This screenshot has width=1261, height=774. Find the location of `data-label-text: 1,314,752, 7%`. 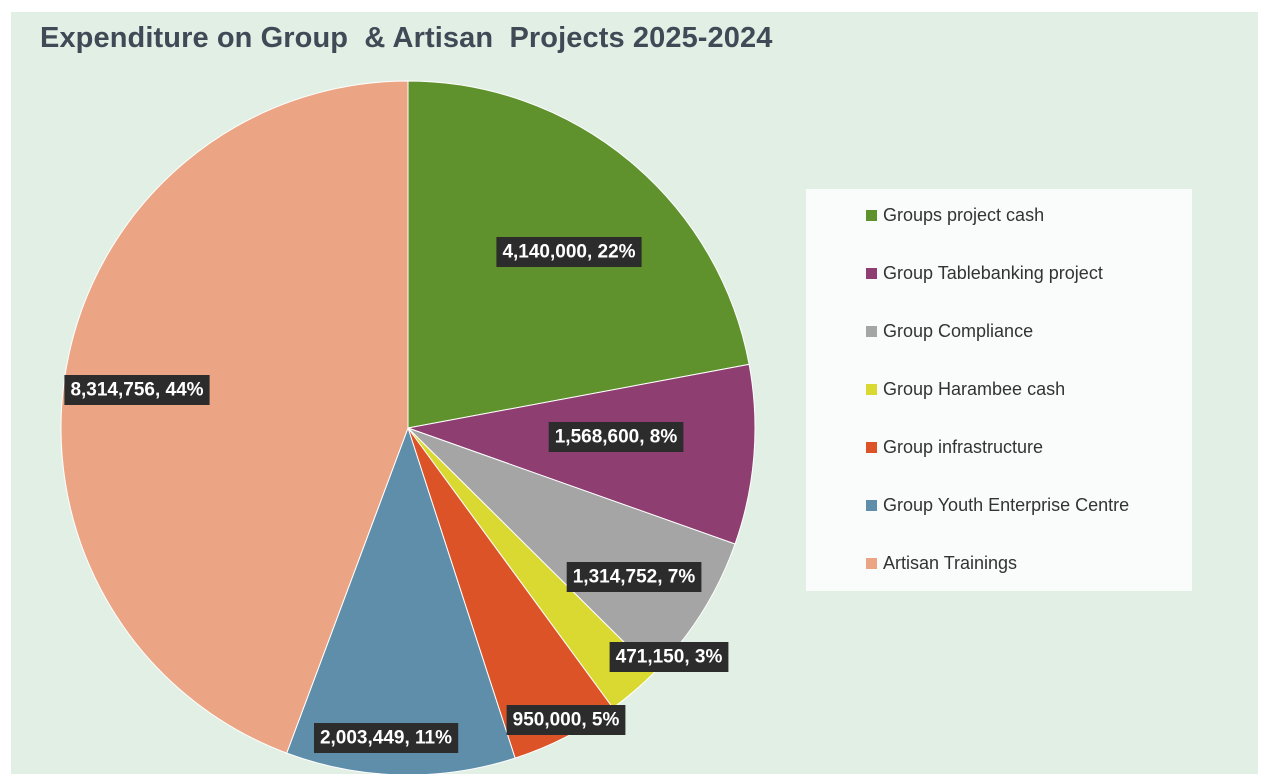

data-label-text: 1,314,752, 7% is located at coordinates (634, 577).